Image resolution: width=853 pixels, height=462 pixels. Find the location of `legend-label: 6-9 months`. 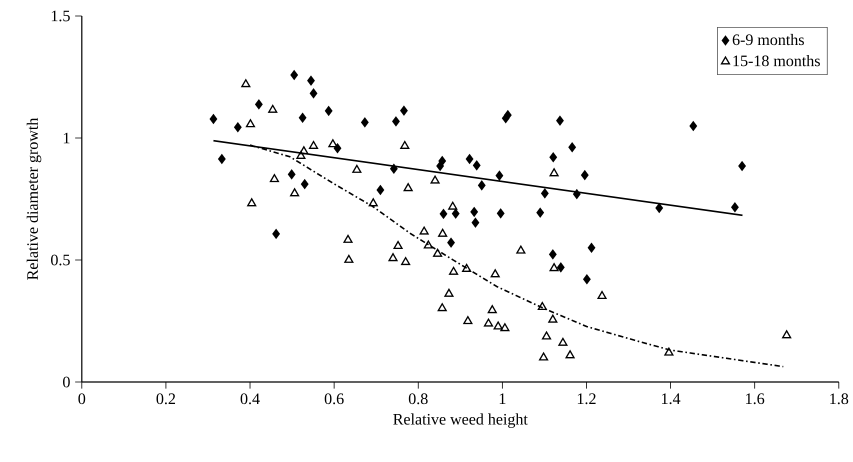

legend-label: 6-9 months is located at coordinates (768, 40).